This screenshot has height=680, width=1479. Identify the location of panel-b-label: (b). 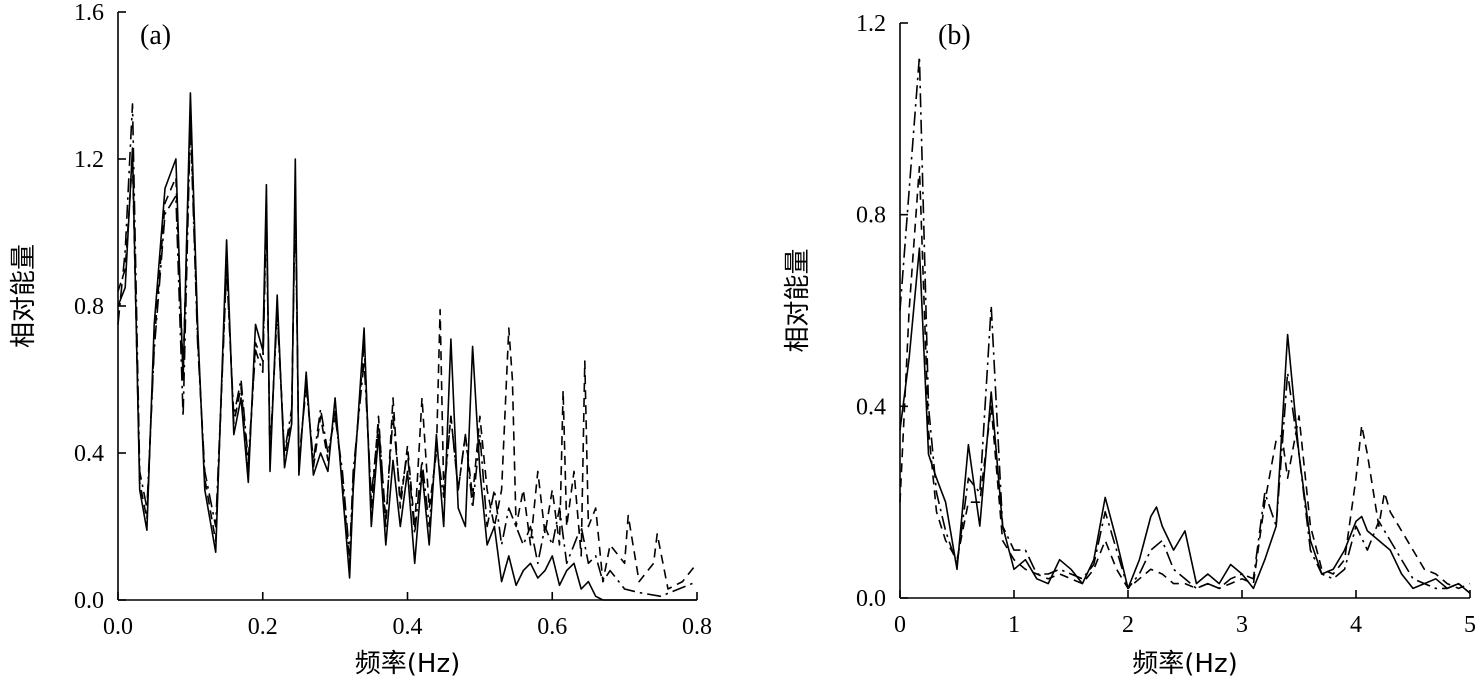
(954, 35).